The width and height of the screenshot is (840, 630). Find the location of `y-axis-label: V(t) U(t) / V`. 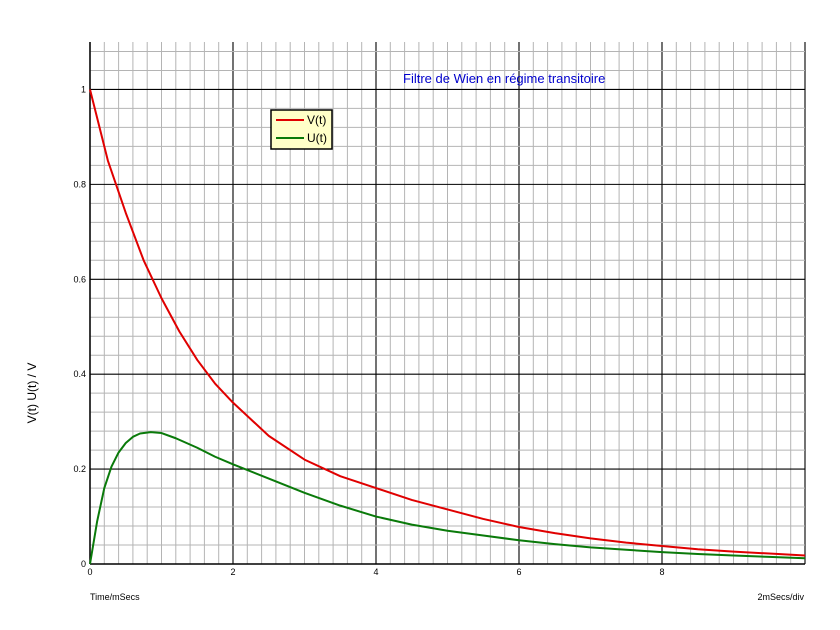

y-axis-label: V(t) U(t) / V is located at coordinates (32, 393).